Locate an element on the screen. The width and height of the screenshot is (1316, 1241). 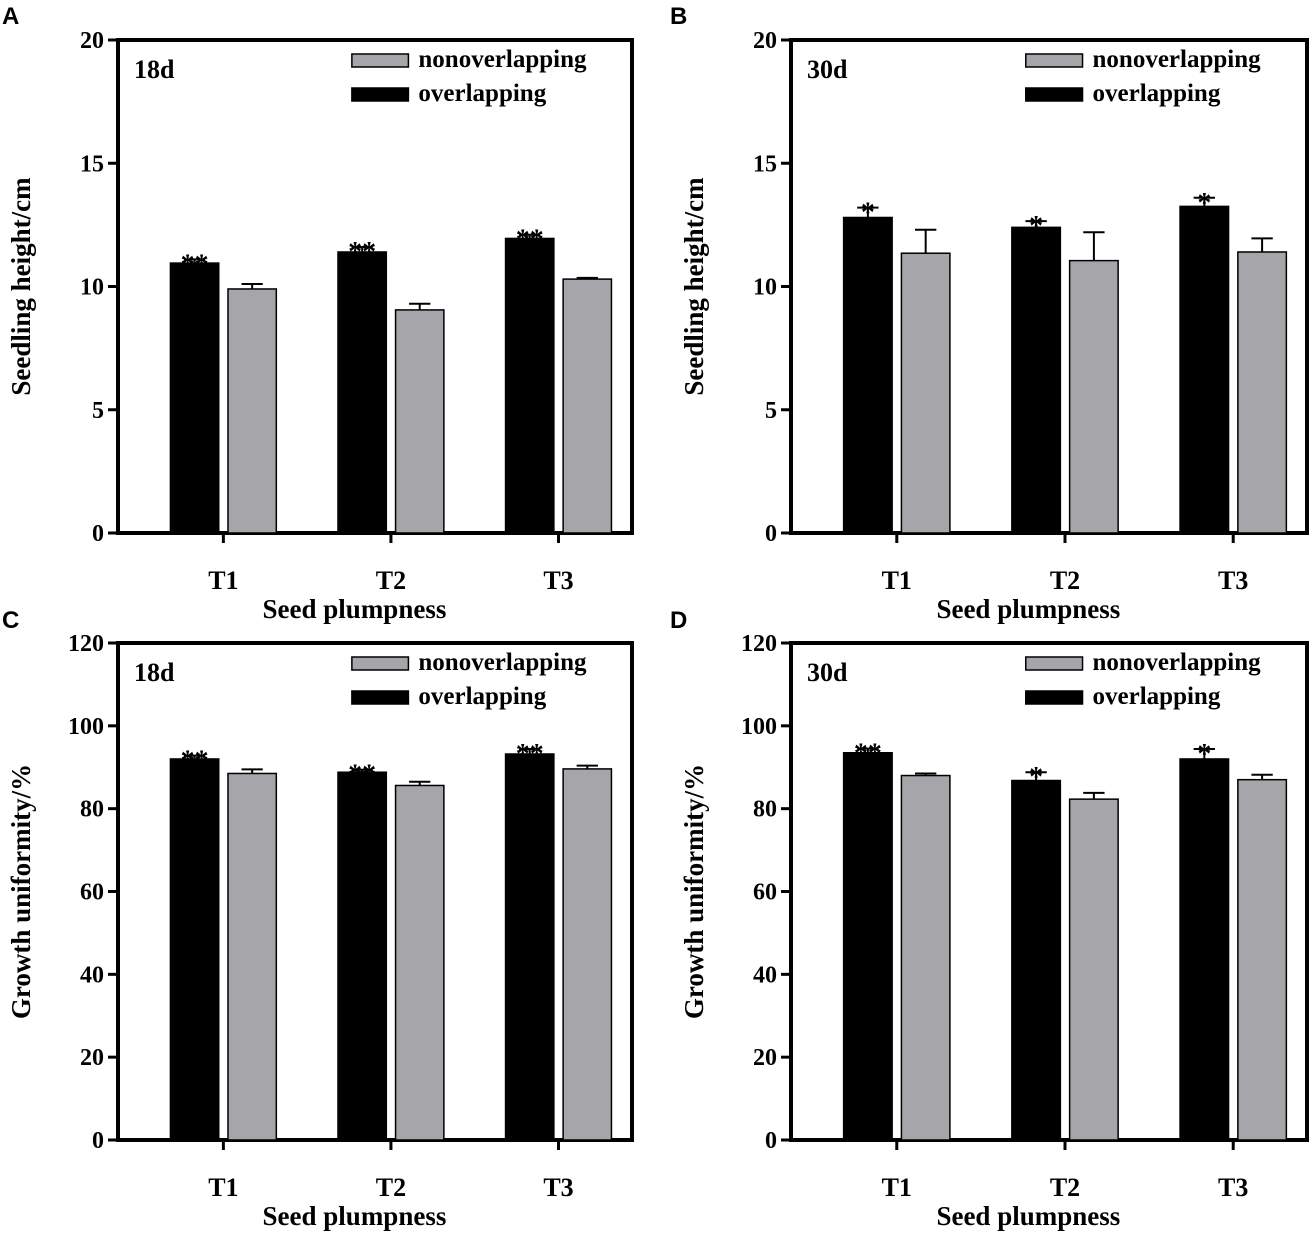
panel-letter: A is located at coordinates (10, 16).